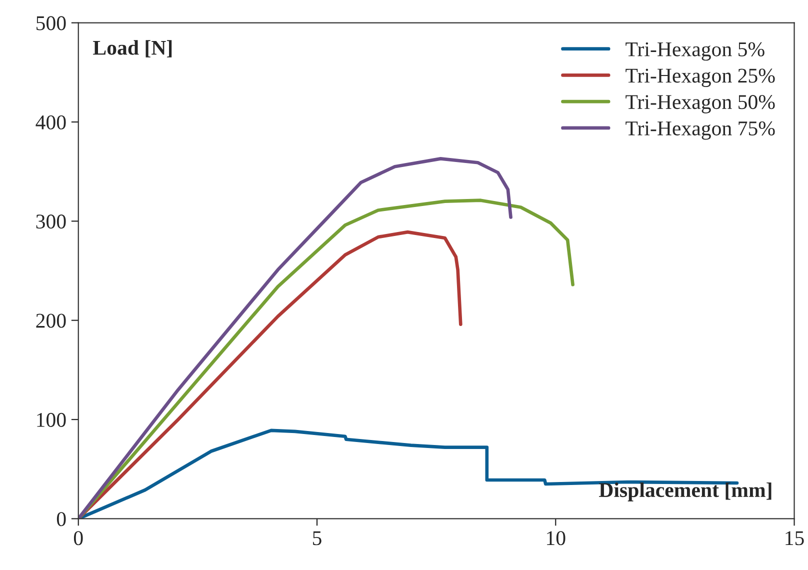  Describe the element at coordinates (51, 321) in the screenshot. I see `y-tick-label: 200` at that location.